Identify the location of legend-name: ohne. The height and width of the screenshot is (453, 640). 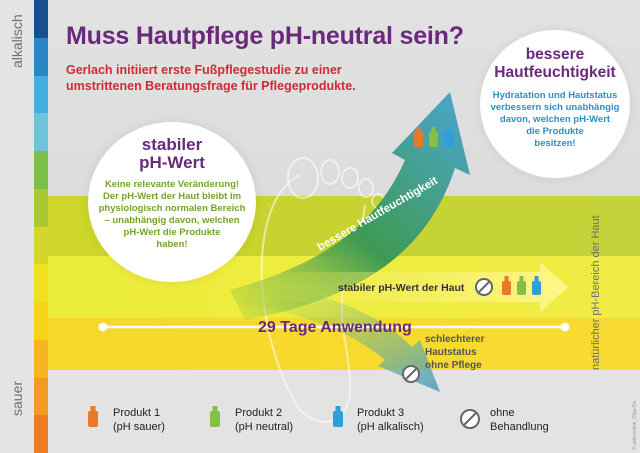
(502, 413).